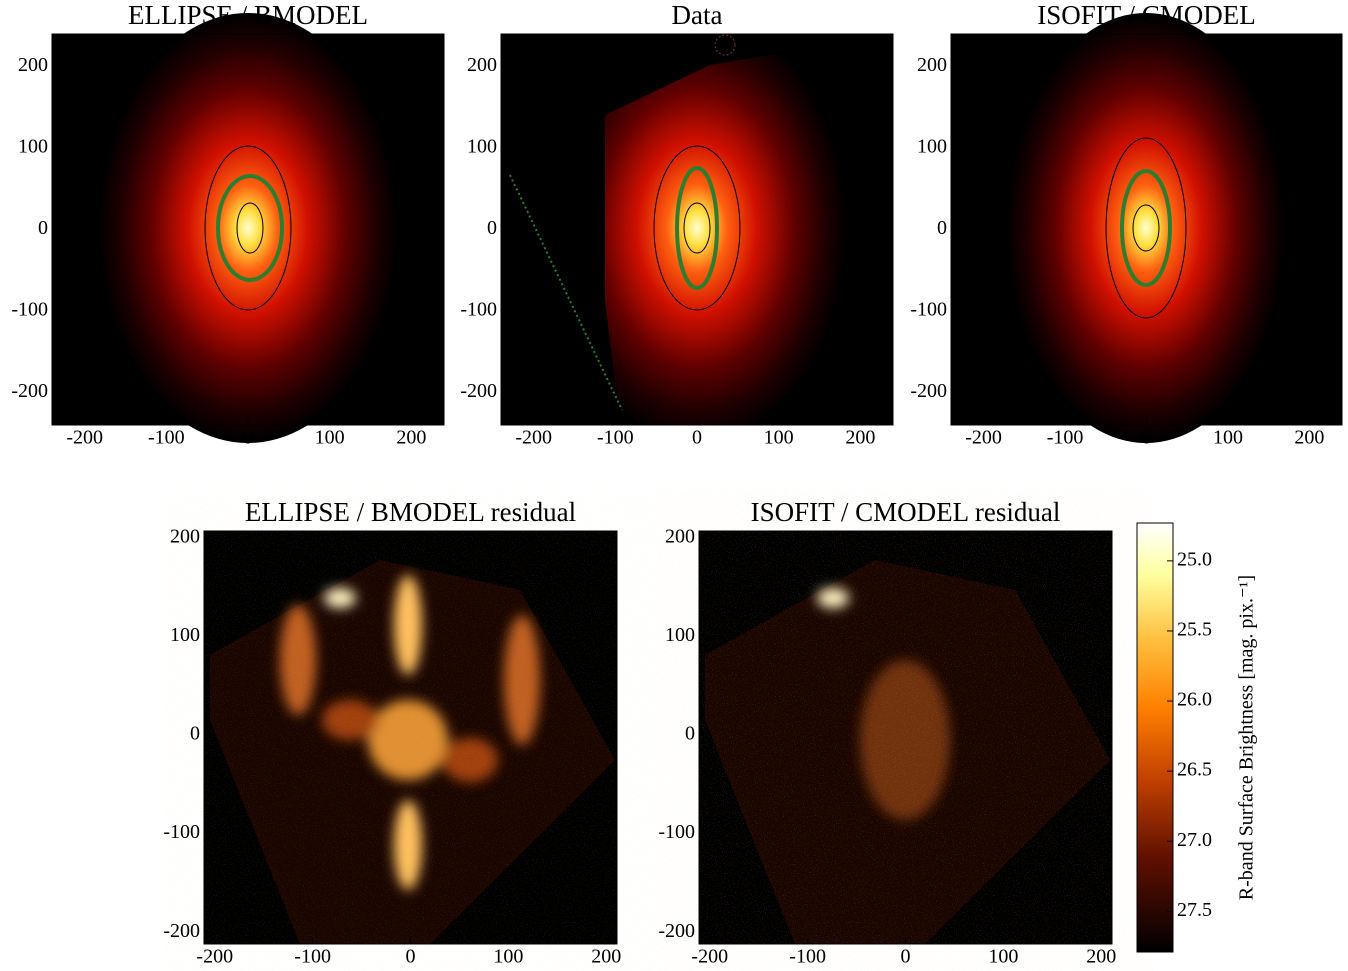 The image size is (1348, 971). What do you see at coordinates (1247, 737) in the screenshot?
I see `colorbar-label: R-band Surface Brightness [mag. pix.⁻¹]` at bounding box center [1247, 737].